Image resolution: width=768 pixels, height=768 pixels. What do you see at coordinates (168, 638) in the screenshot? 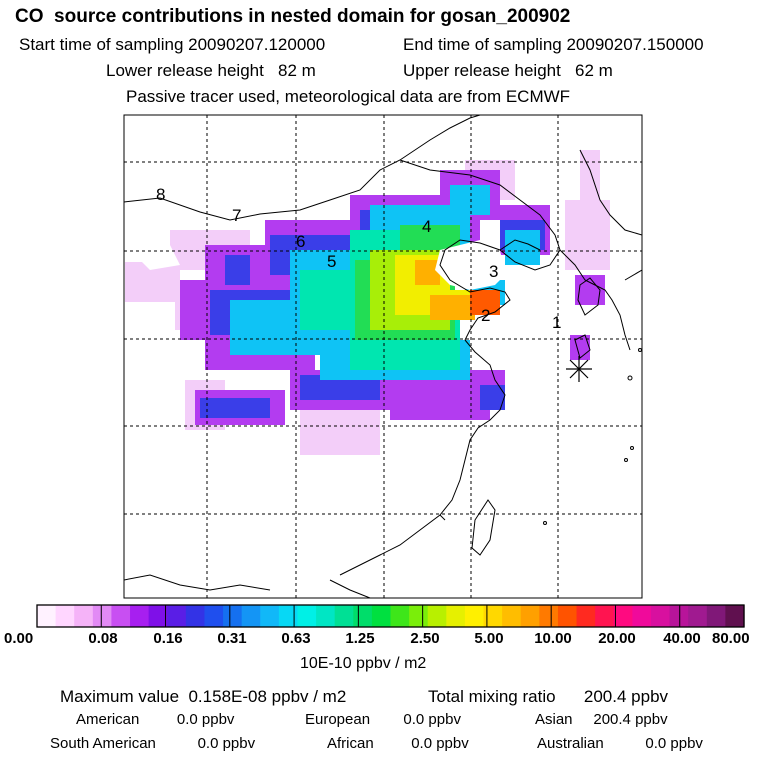
I see `colorbar-tick-label: 0.16` at bounding box center [168, 638].